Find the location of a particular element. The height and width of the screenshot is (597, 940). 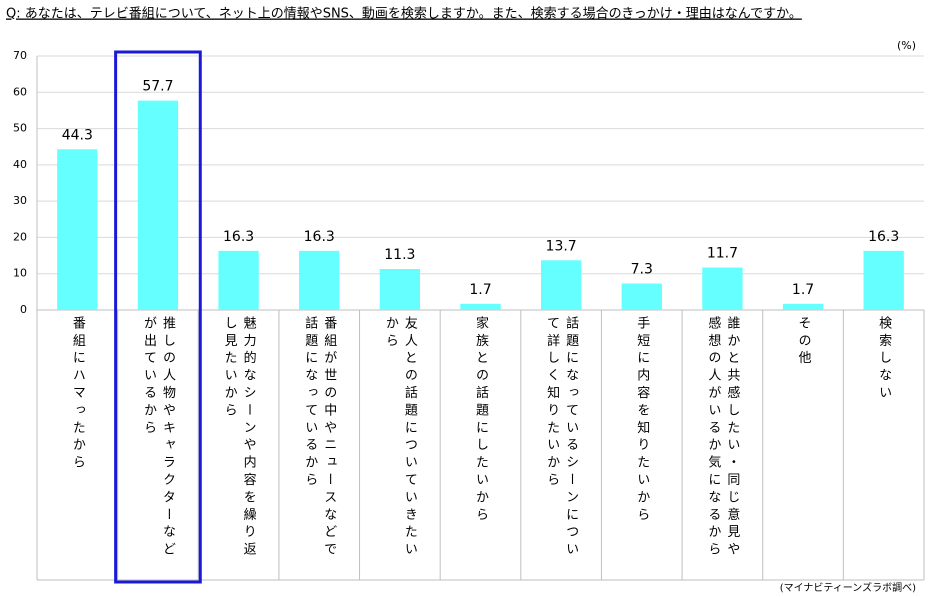

y-tick-label: 70 is located at coordinates (20, 55).